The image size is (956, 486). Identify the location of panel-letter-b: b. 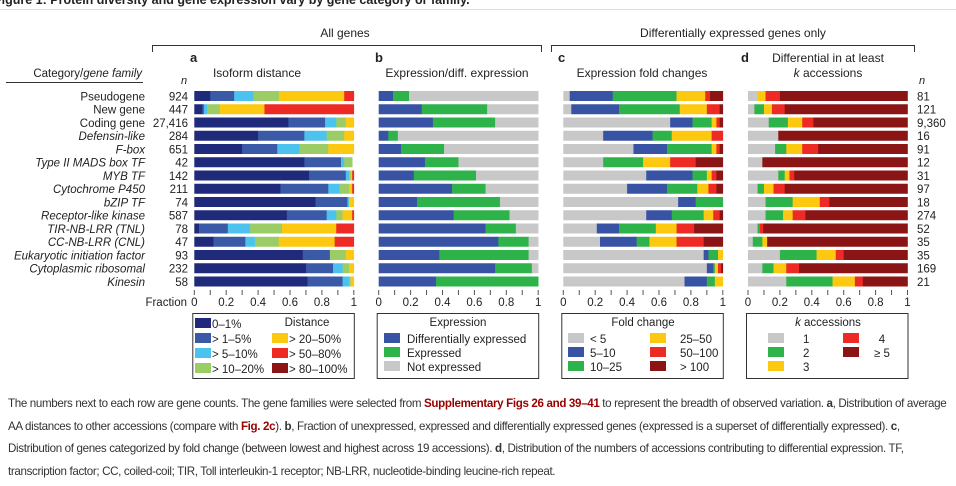
(379, 57).